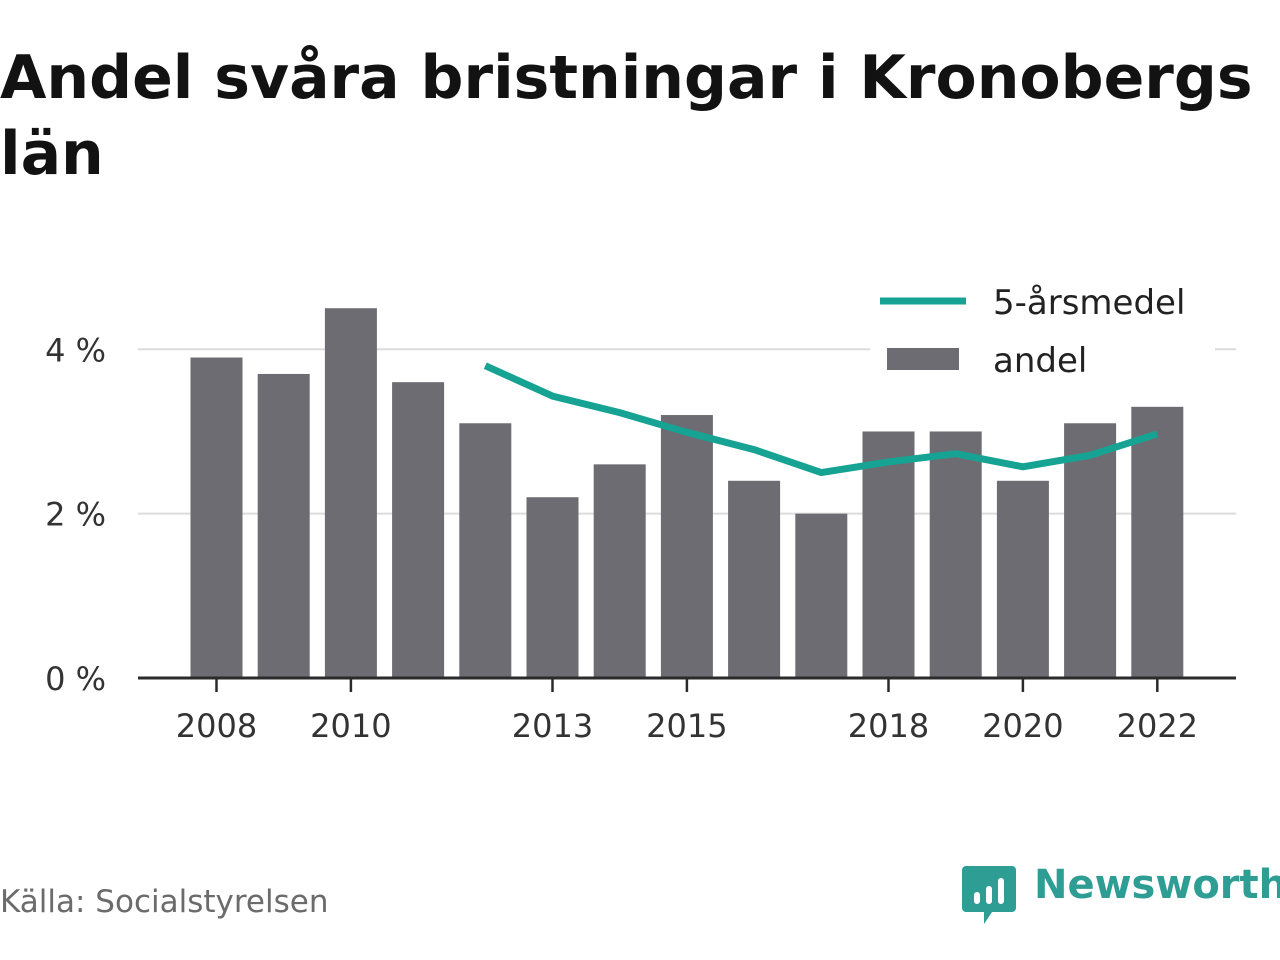 Image resolution: width=1280 pixels, height=960 pixels. Describe the element at coordinates (1157, 885) in the screenshot. I see `brand-name: Newsworthy` at that location.